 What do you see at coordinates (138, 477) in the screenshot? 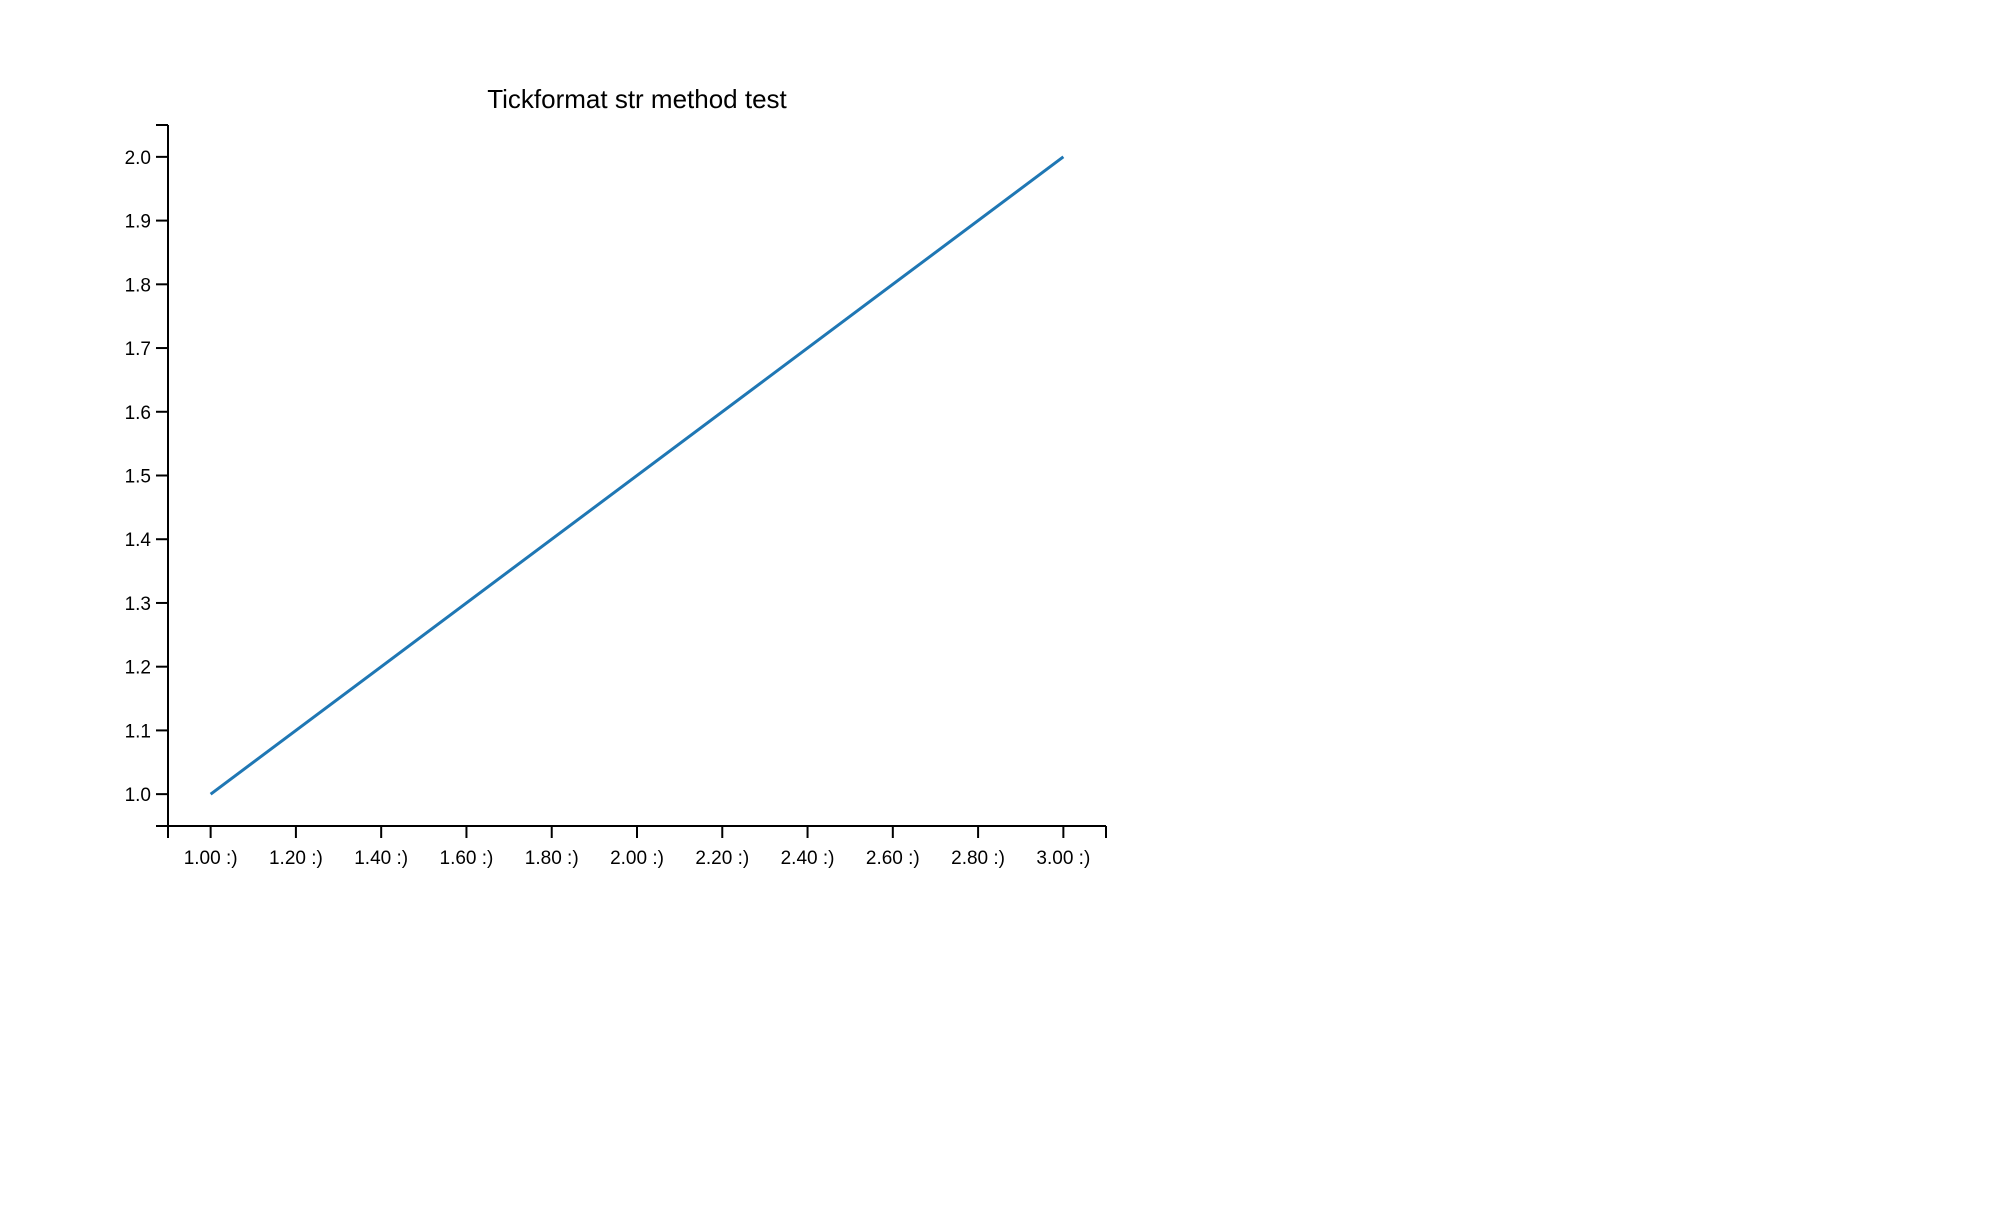
I see `y-tick-label: 1.5` at bounding box center [138, 477].